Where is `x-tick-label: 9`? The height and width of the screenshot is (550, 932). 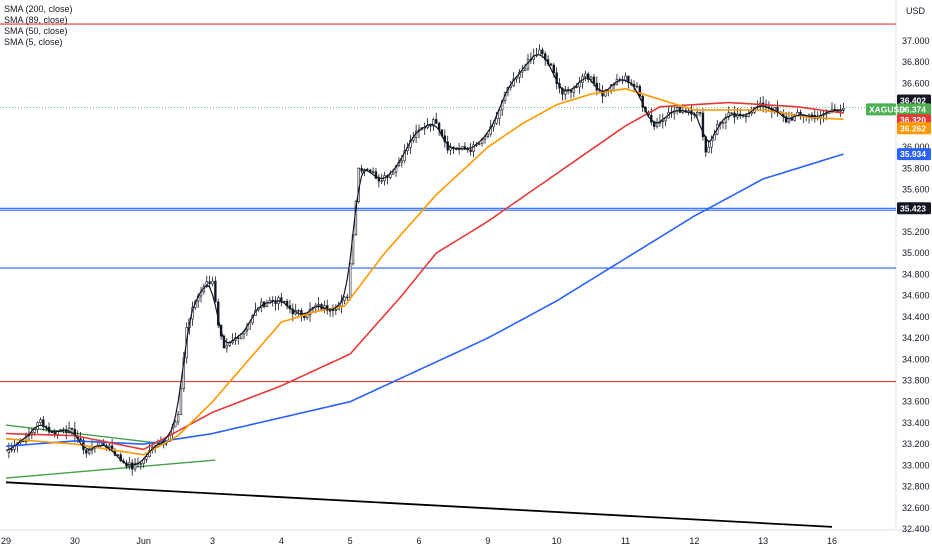 x-tick-label: 9 is located at coordinates (487, 541).